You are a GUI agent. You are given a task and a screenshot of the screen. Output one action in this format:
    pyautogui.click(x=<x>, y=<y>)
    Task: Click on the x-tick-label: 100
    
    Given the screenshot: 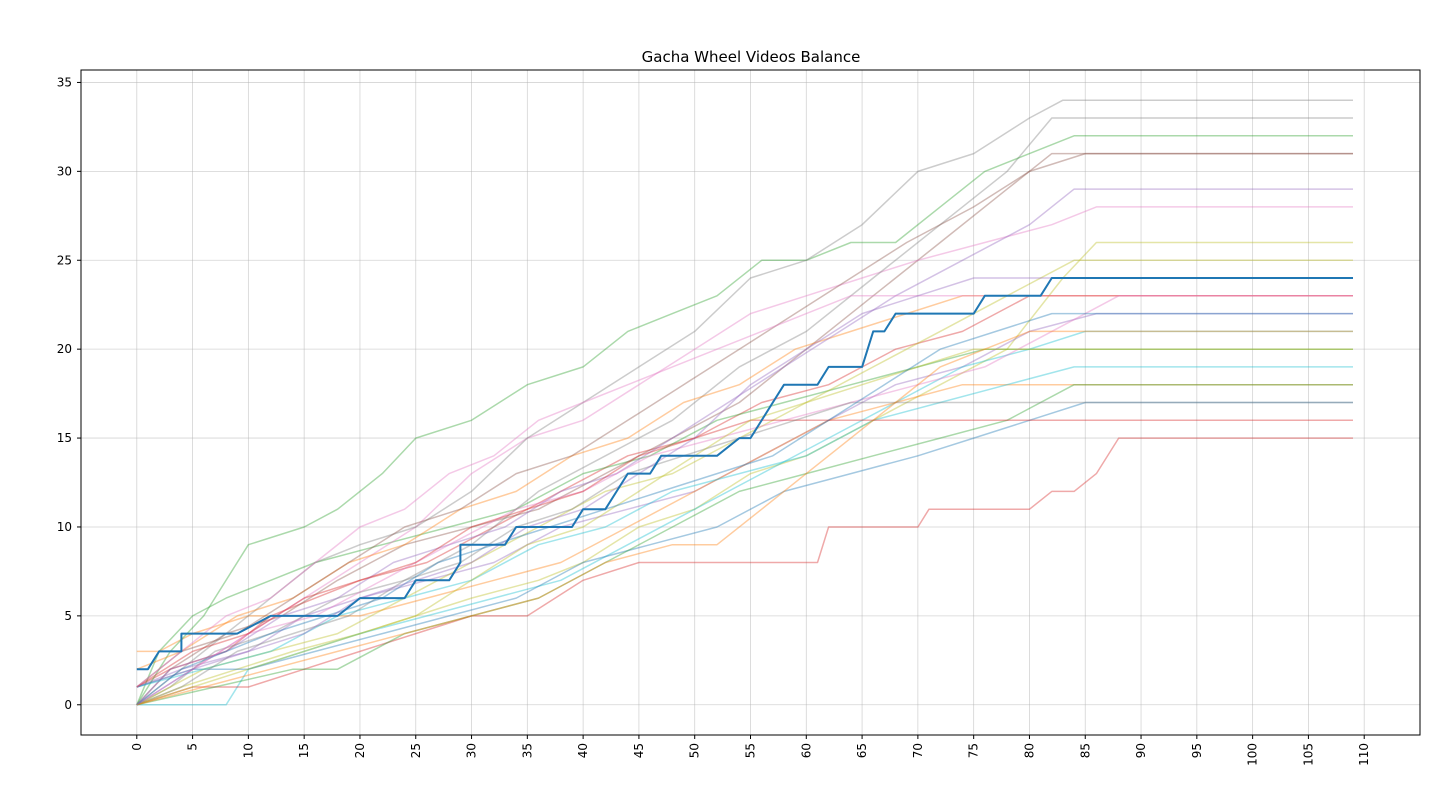 What is the action you would take?
    pyautogui.click(x=1253, y=754)
    